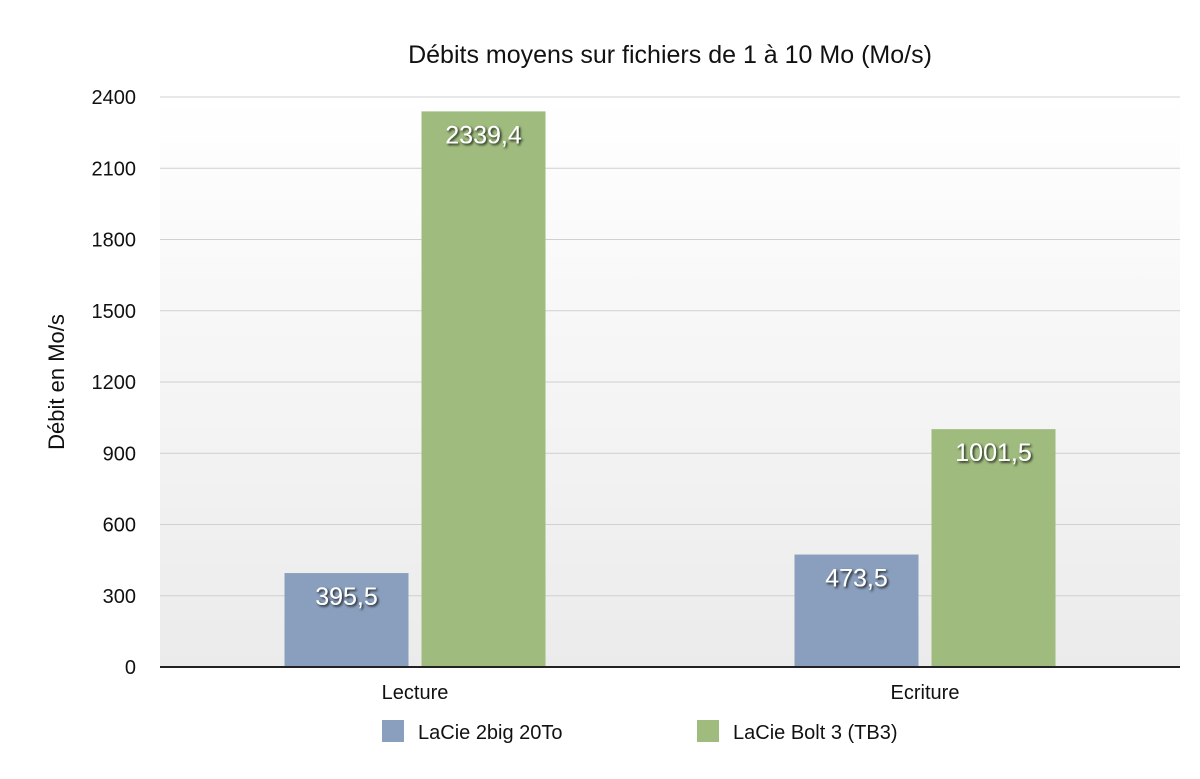 The height and width of the screenshot is (779, 1200). Describe the element at coordinates (114, 312) in the screenshot. I see `y-tick-label: 1500` at that location.